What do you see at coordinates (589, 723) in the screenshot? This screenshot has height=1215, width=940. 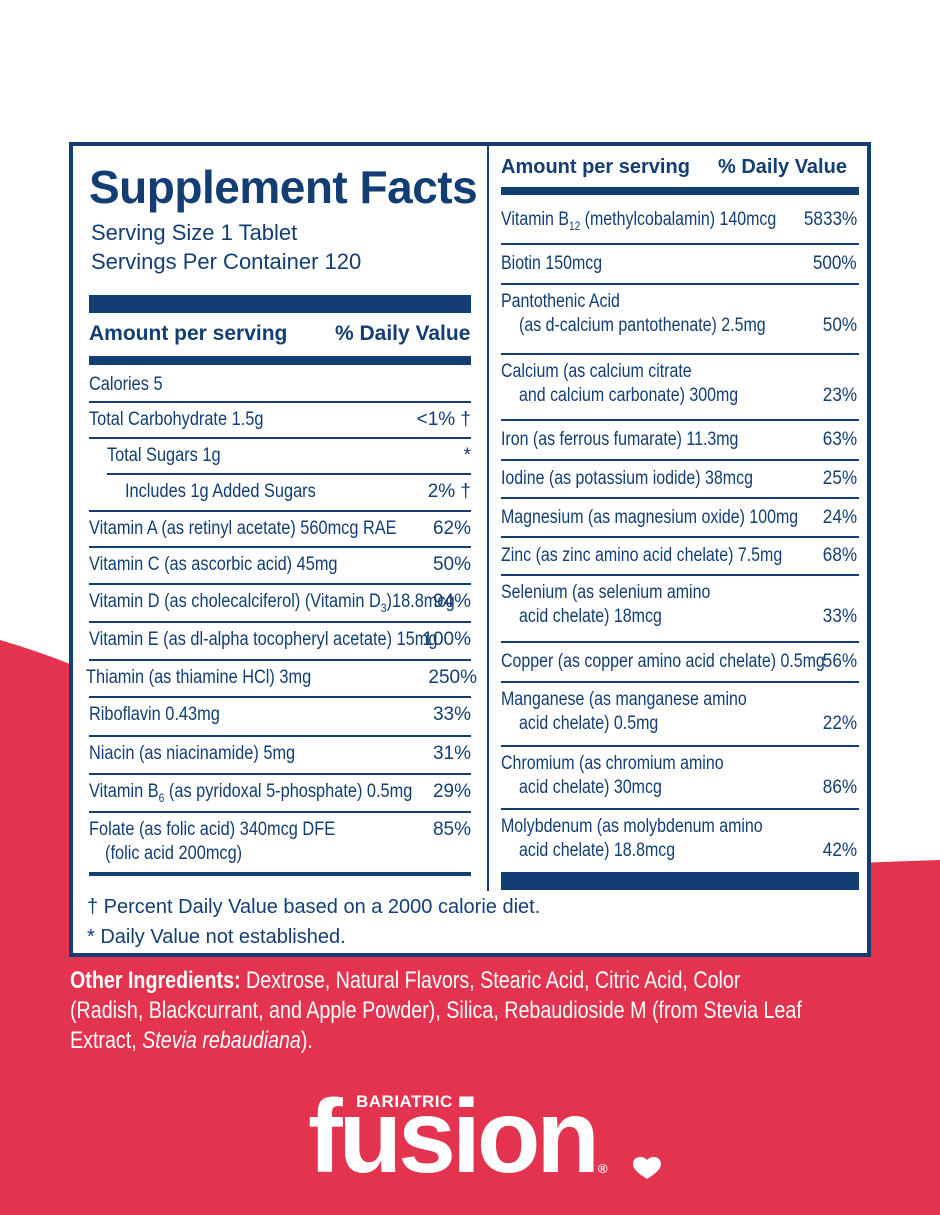 I see `nutrient-label-line-2: acid chelate) 0.5mg` at bounding box center [589, 723].